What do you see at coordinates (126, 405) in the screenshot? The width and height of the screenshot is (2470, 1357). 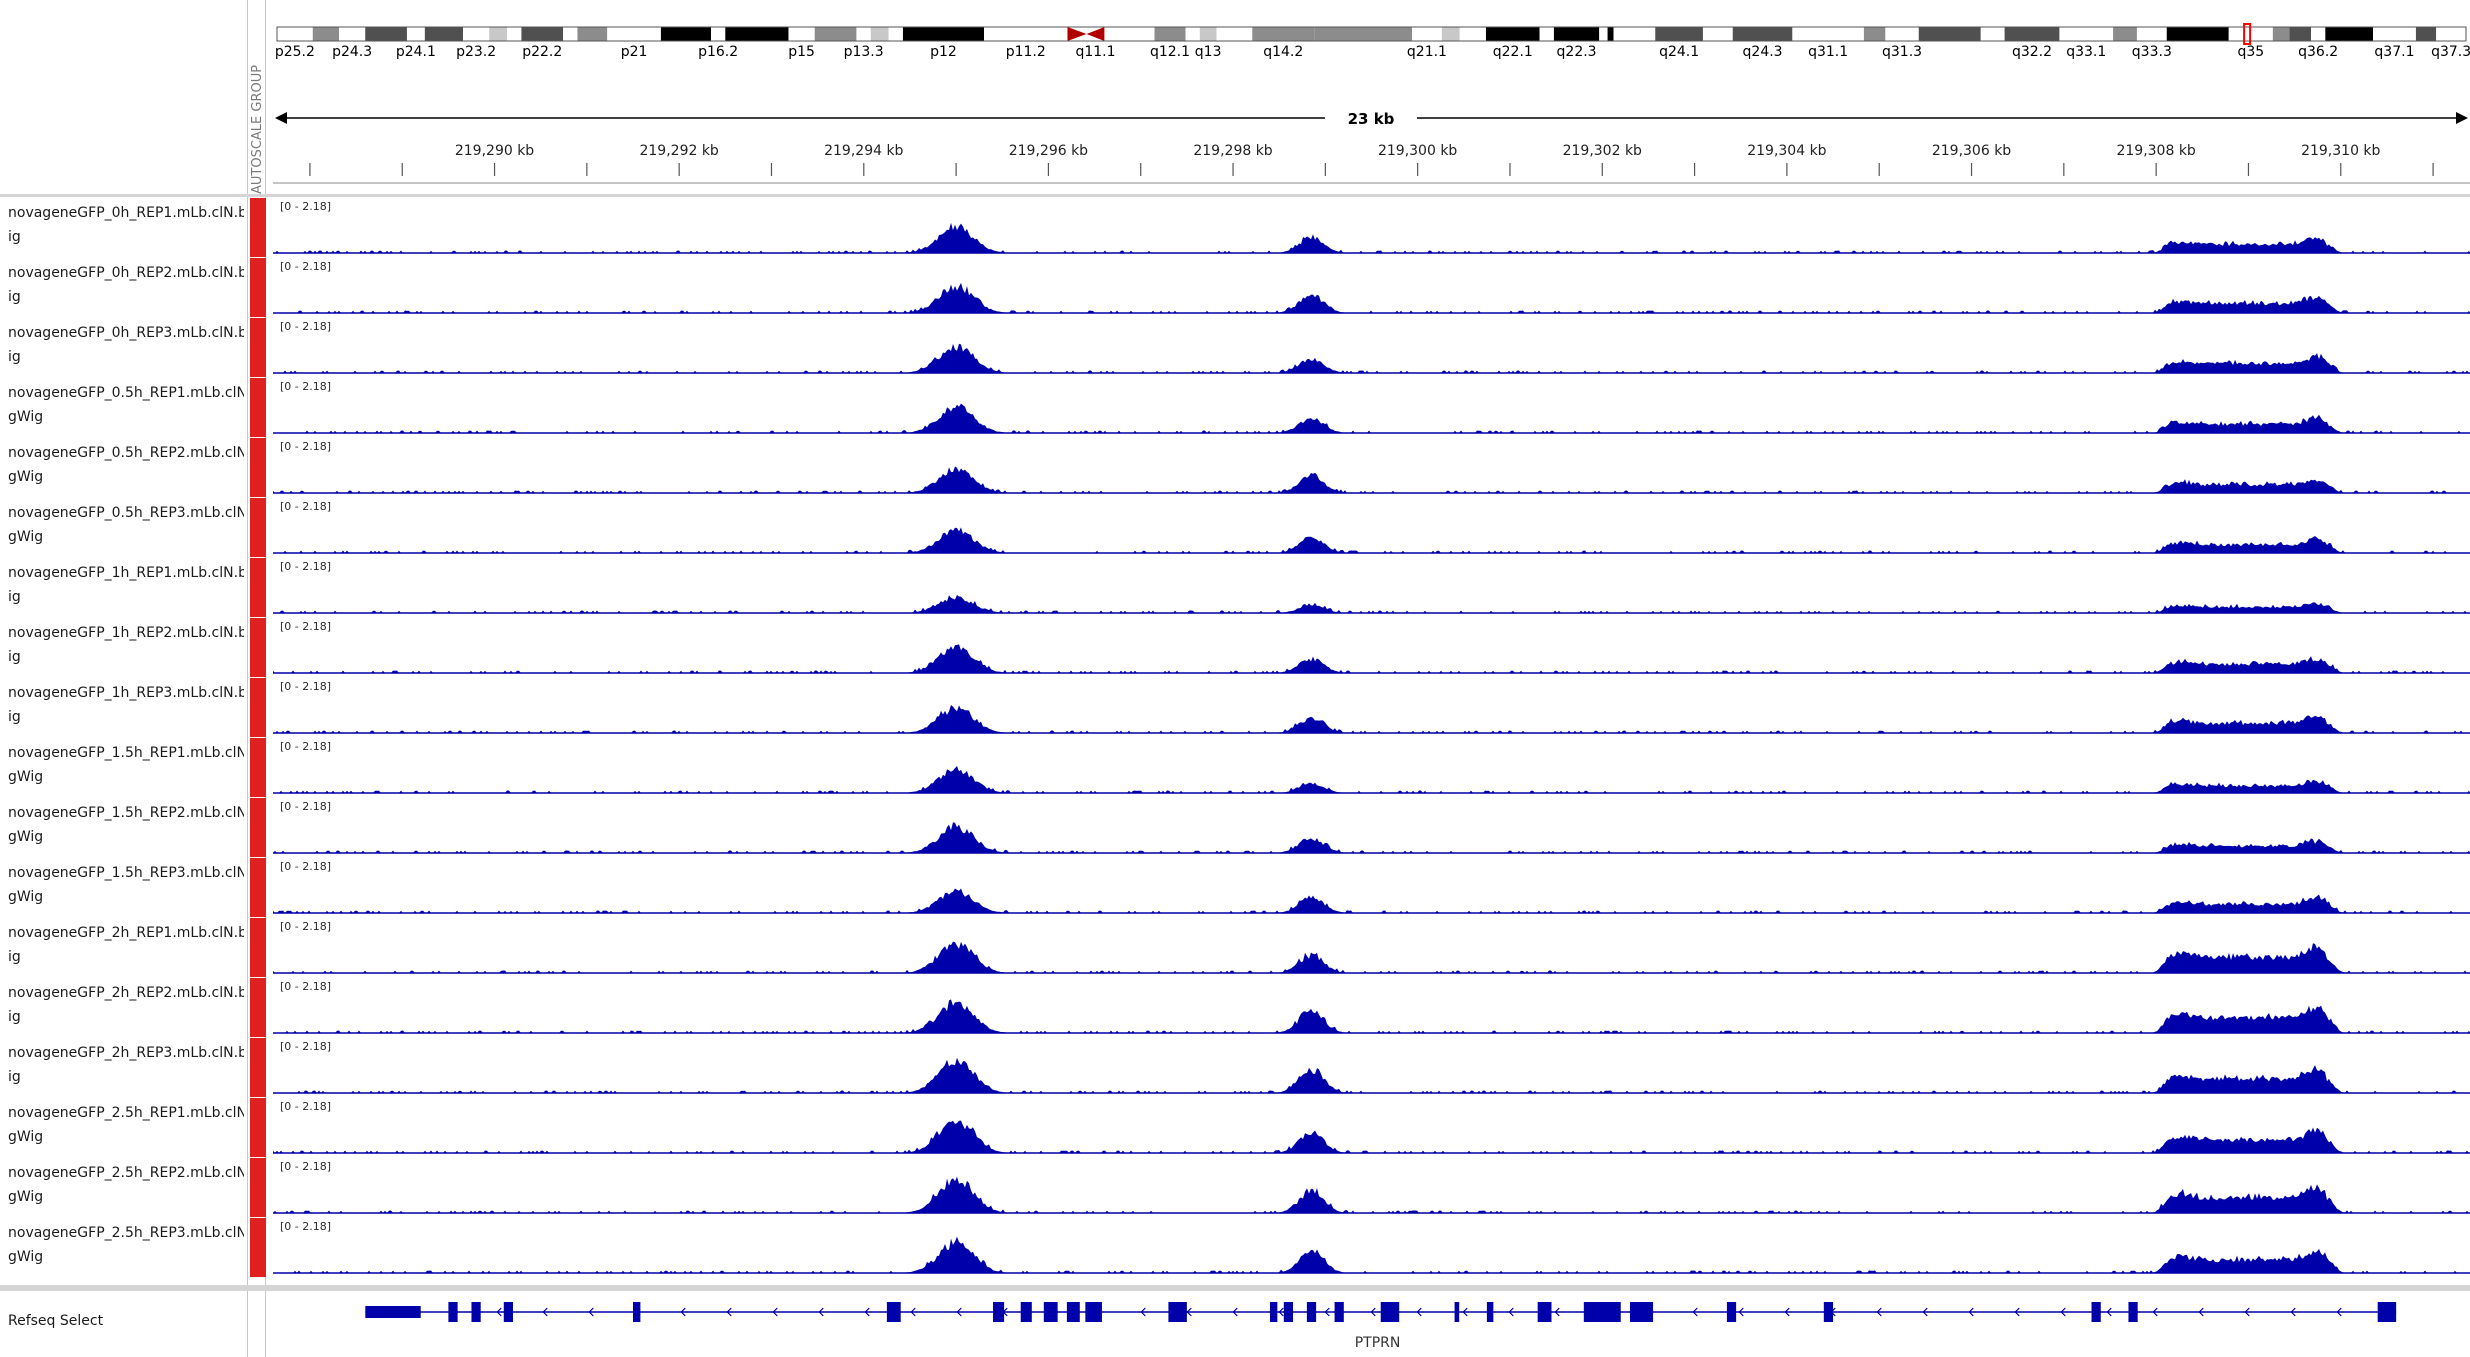 I see `track-name: novageneGFP_0.5h_REP1.mLb.clN gWig` at bounding box center [126, 405].